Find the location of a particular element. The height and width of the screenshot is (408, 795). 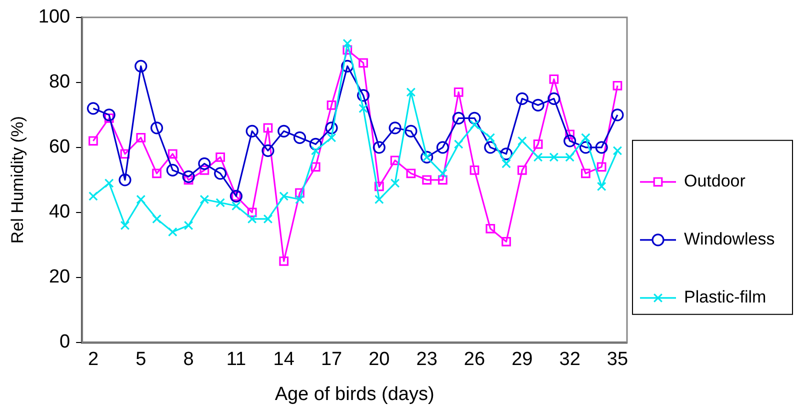

y-tick-label: 40 is located at coordinates (59, 212).